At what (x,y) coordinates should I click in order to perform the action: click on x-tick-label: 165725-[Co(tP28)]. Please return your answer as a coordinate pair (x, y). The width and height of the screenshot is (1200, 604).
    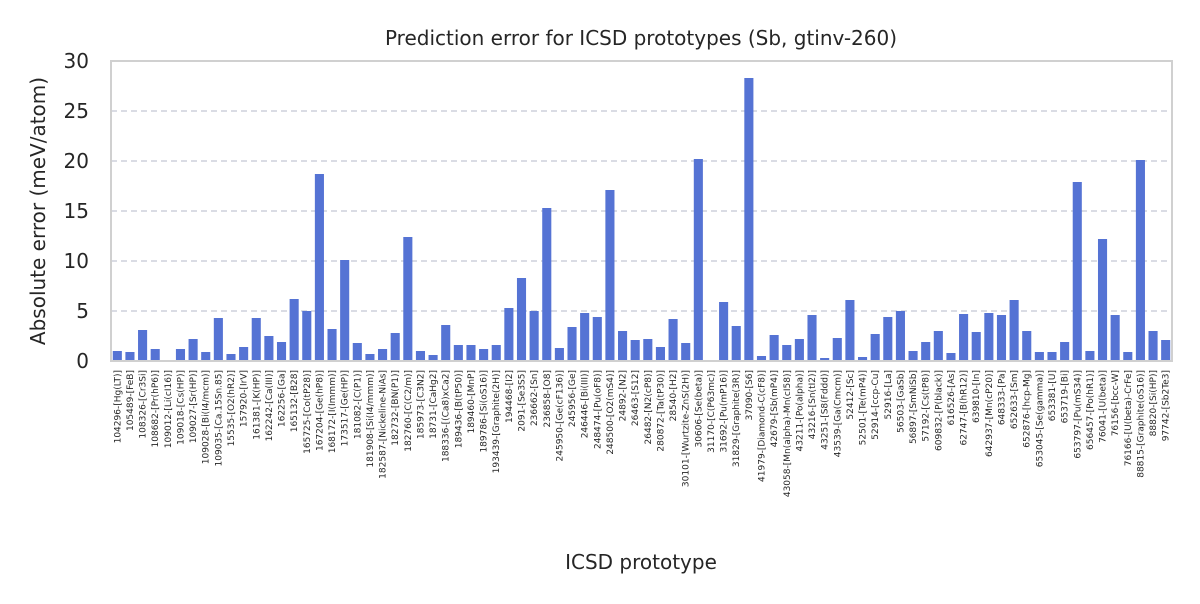
    Looking at the image, I should click on (308, 412).